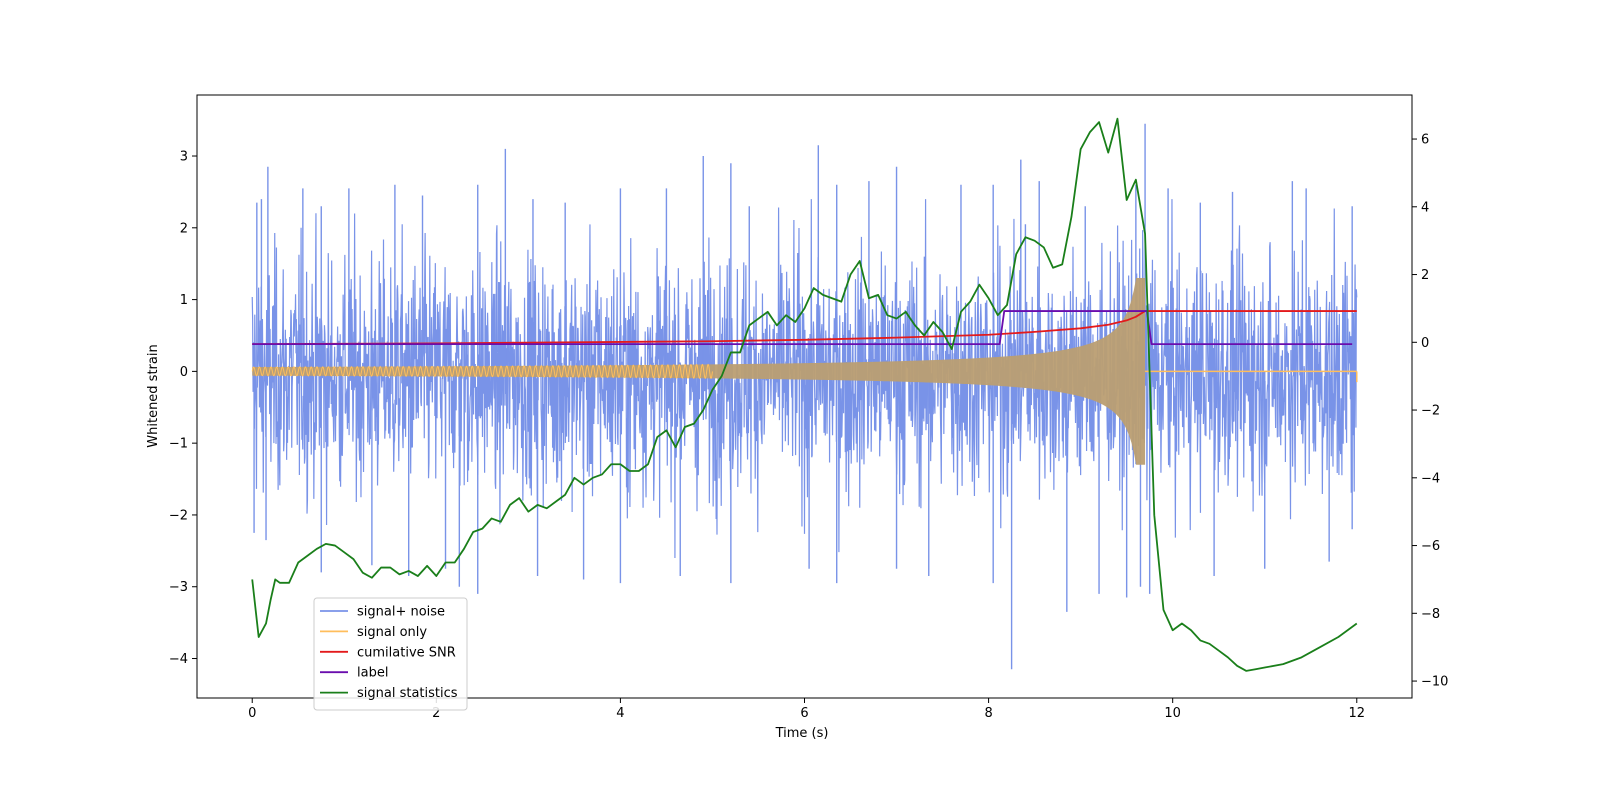 The height and width of the screenshot is (804, 1600). I want to click on y-right-tick-label: 2, so click(1425, 275).